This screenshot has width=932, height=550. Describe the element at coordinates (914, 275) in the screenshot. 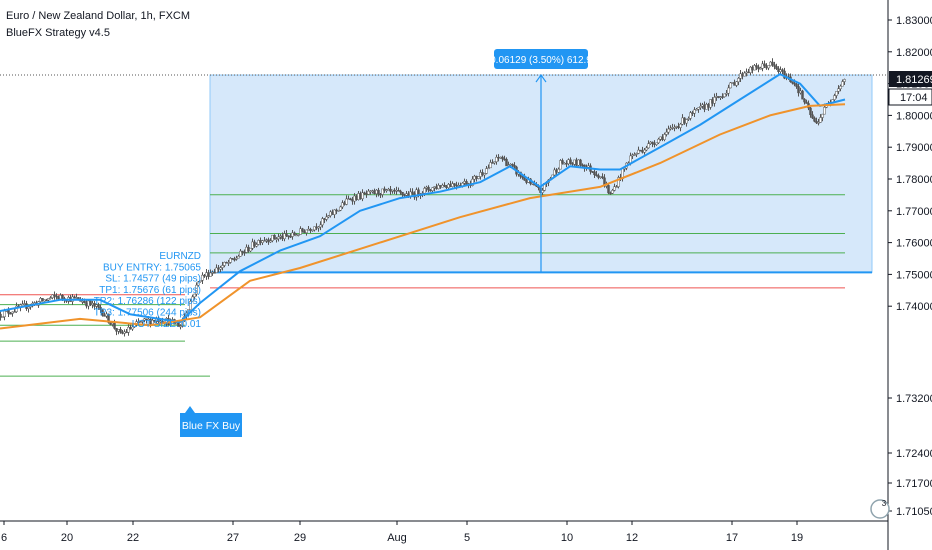

I see `price-tick-label: 1.75000` at that location.